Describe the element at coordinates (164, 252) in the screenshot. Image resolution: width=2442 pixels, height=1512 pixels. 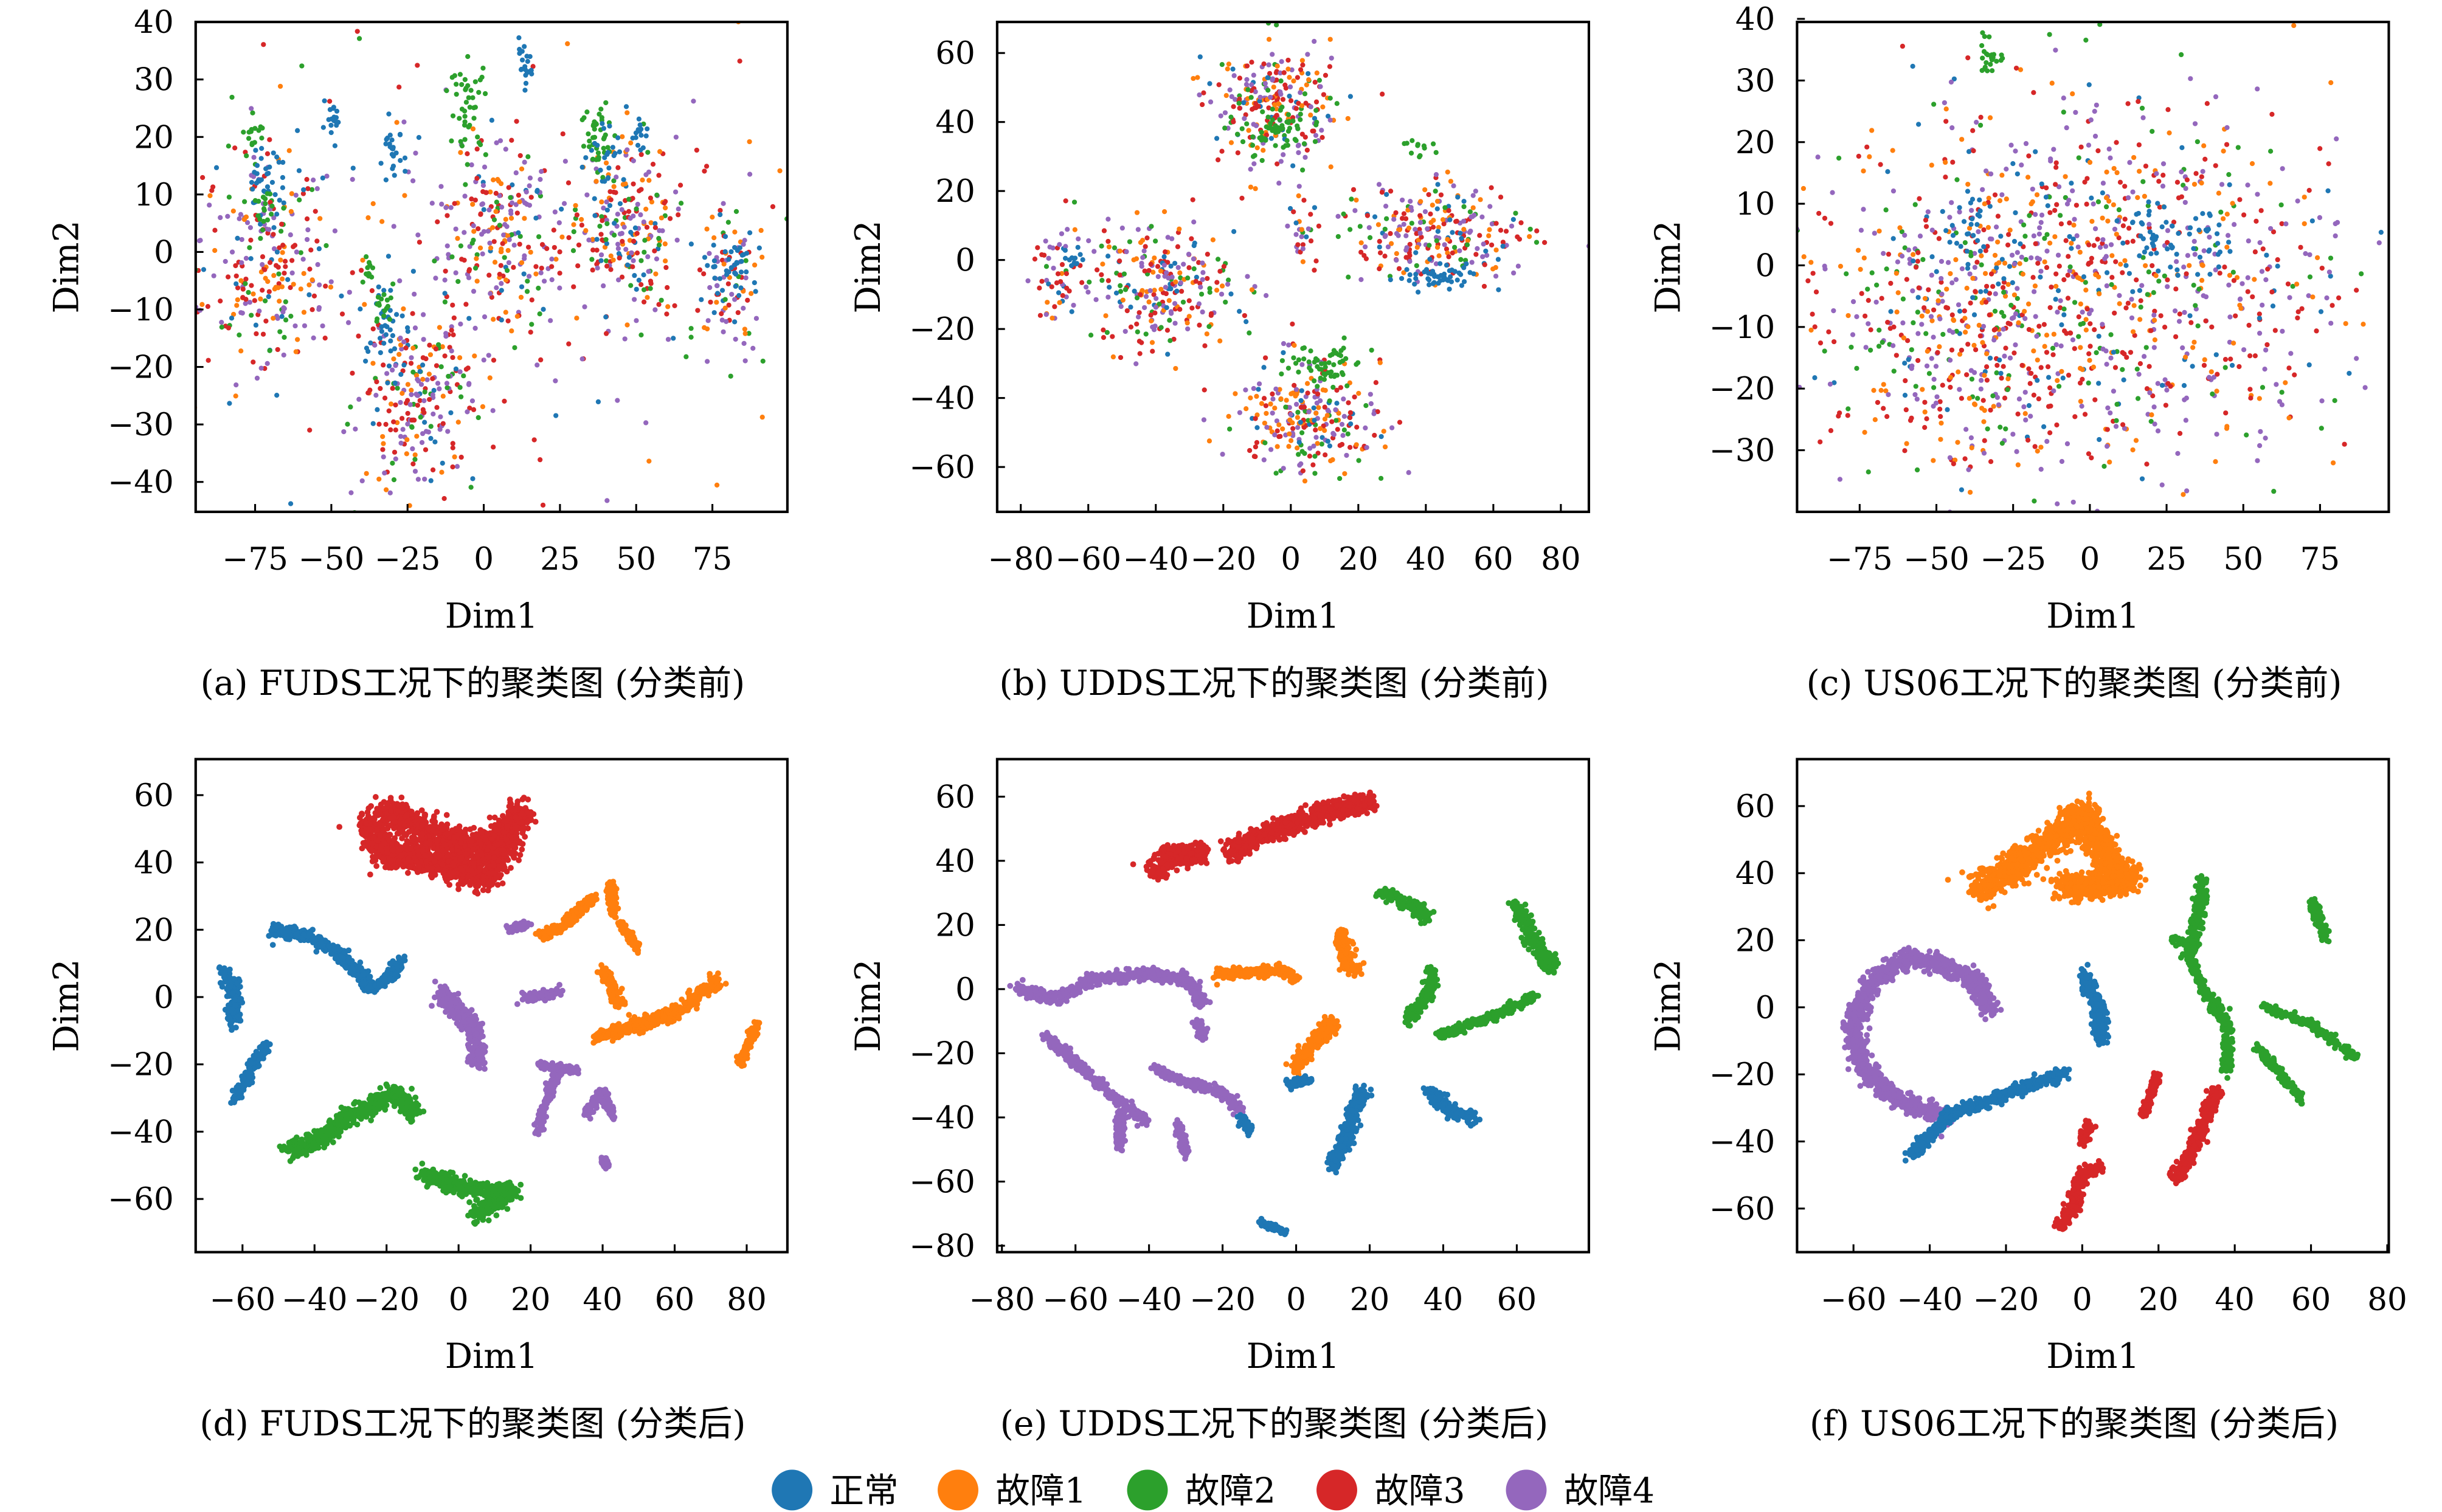
I see `y-tick-label: 0` at that location.